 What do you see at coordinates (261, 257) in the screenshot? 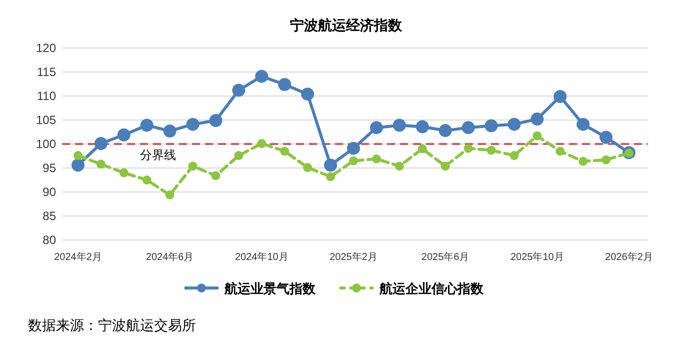
I see `x-tick-label: 2024年10月` at bounding box center [261, 257].